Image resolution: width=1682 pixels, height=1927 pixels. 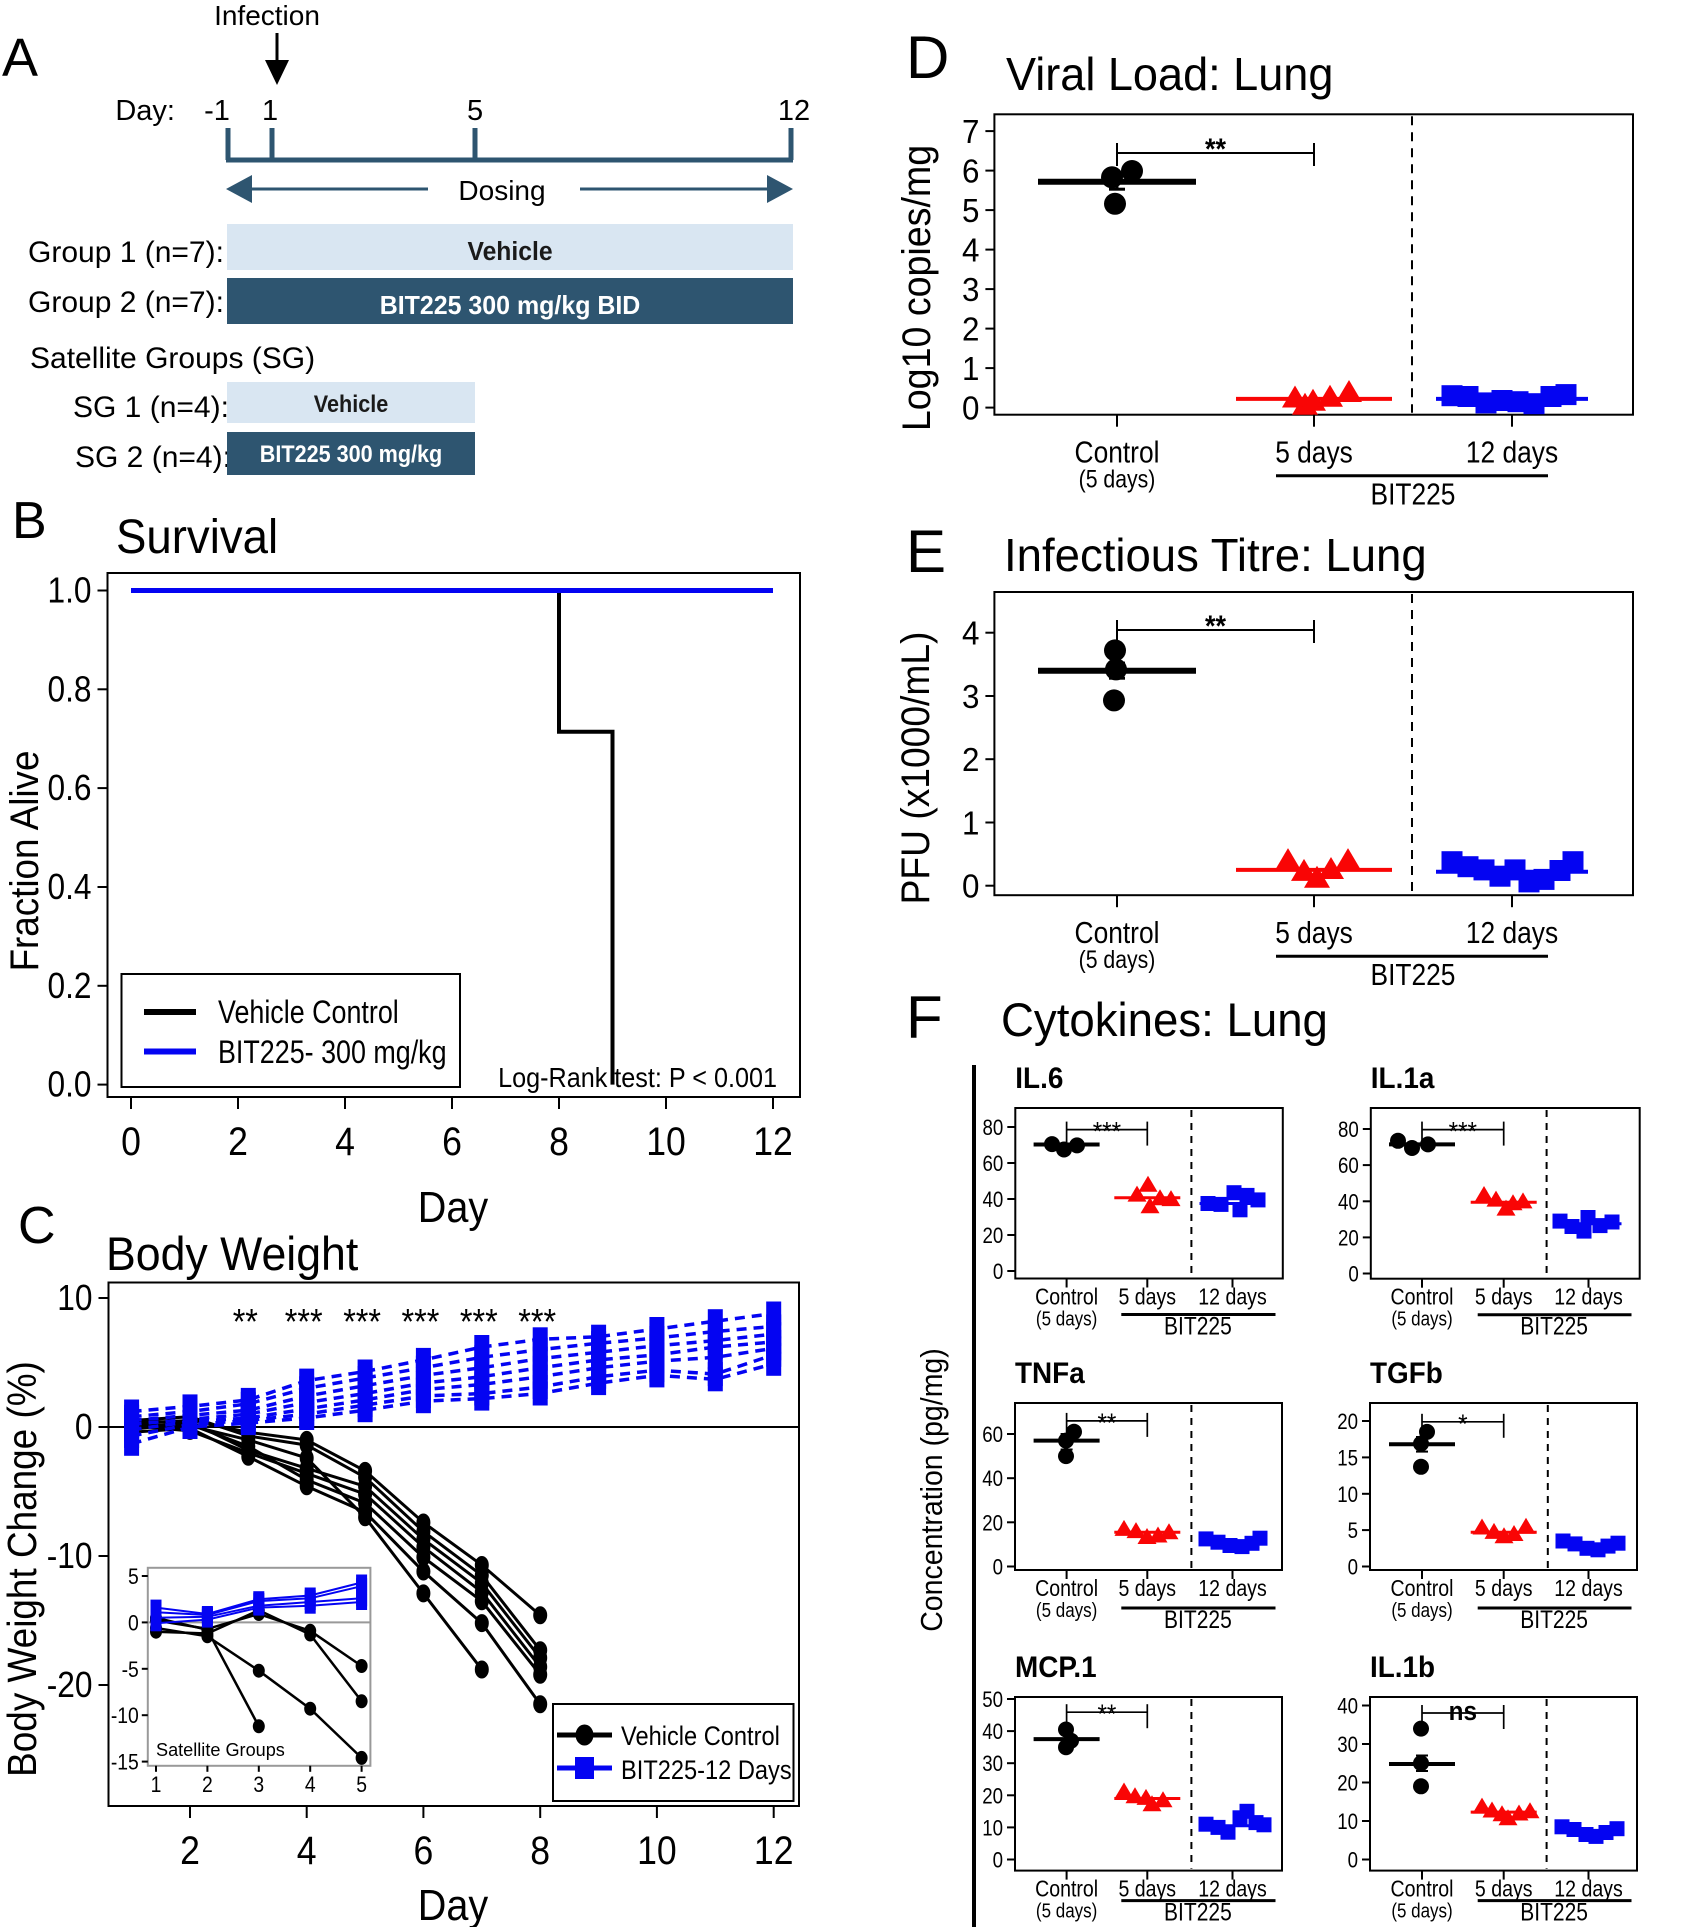 I want to click on svg-text: 0.6, so click(x=69, y=788).